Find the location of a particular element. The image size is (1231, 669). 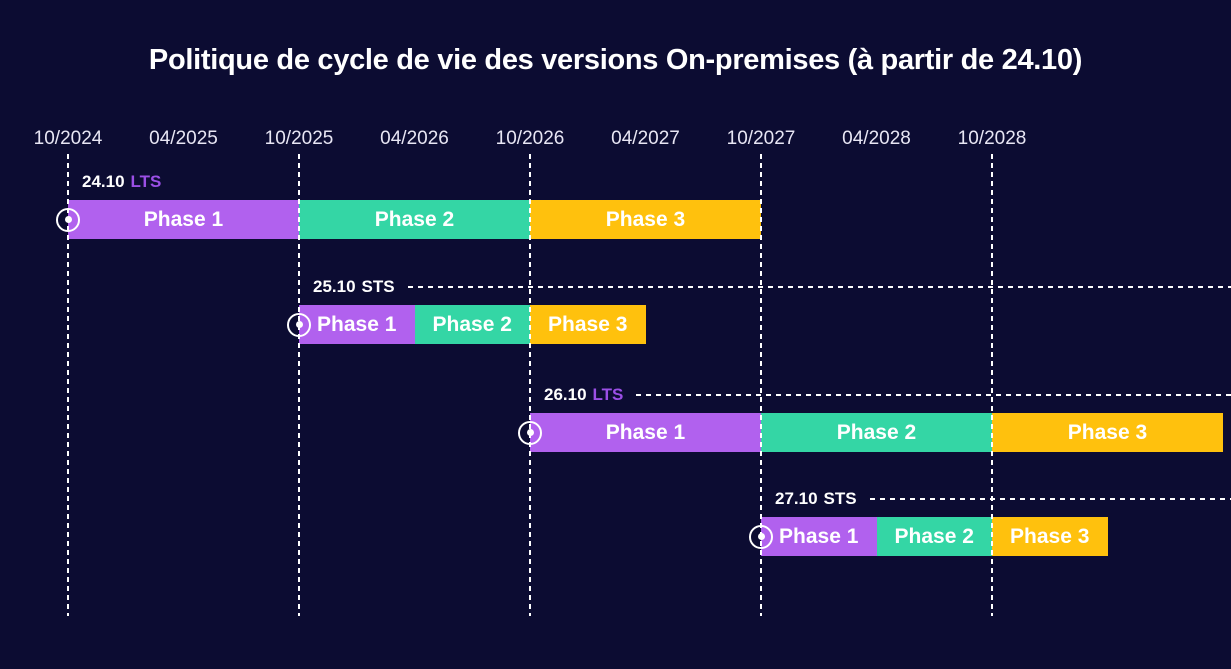

x-axis-tick-label: 04/2026 is located at coordinates (414, 138).